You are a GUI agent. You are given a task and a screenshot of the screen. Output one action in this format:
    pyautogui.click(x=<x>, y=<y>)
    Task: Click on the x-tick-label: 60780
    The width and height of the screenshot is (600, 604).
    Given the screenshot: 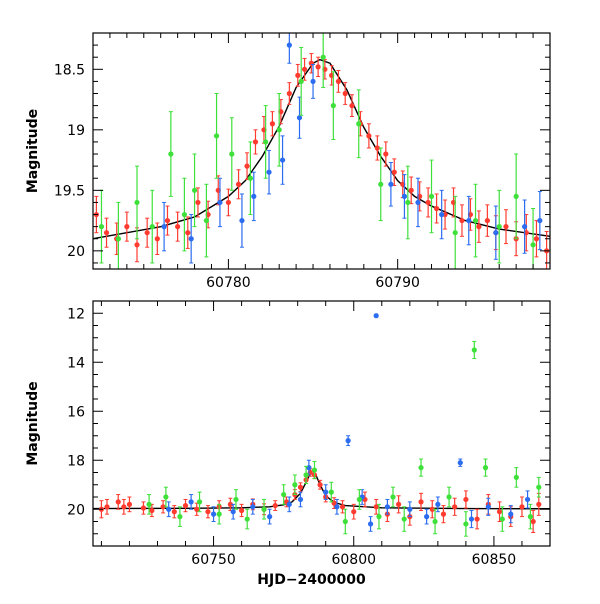 What is the action you would take?
    pyautogui.click(x=228, y=283)
    